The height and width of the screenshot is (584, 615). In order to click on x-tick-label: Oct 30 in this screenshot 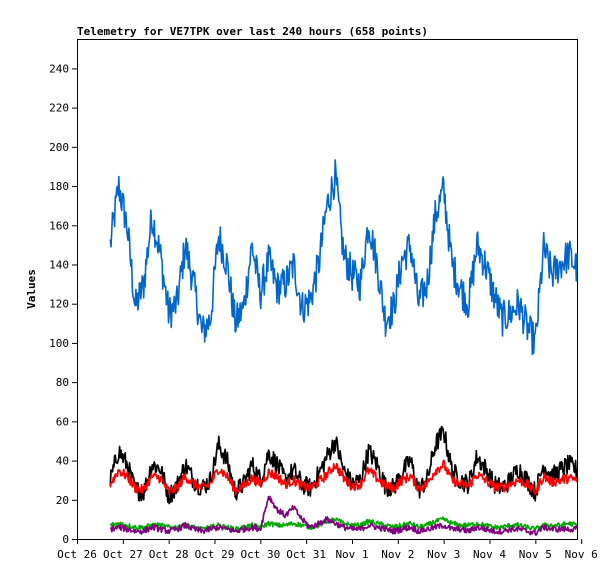, I will do `click(260, 554)`.